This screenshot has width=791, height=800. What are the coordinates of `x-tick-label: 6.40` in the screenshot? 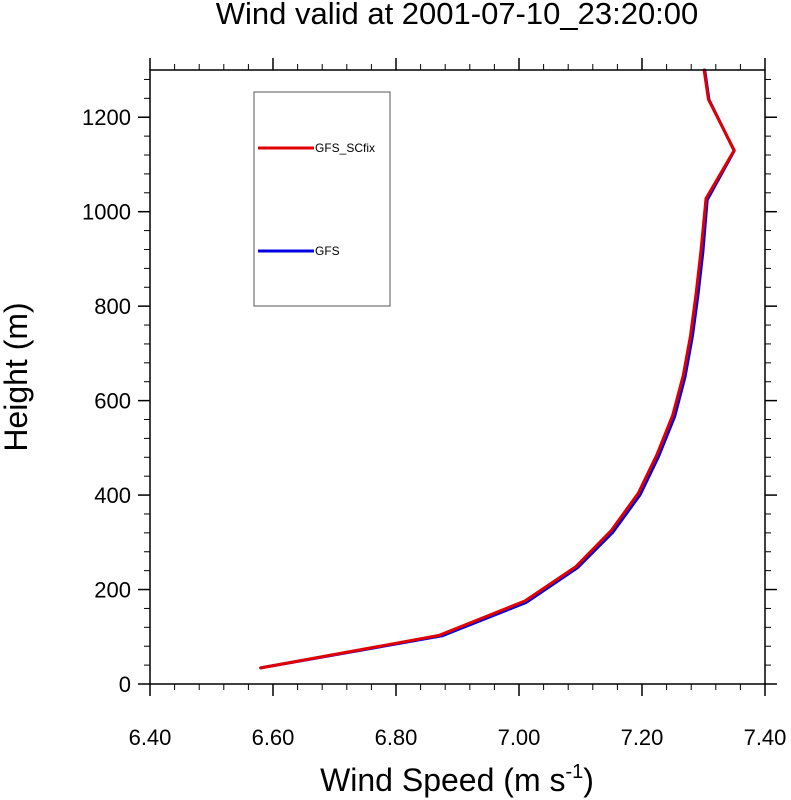 It's located at (150, 737).